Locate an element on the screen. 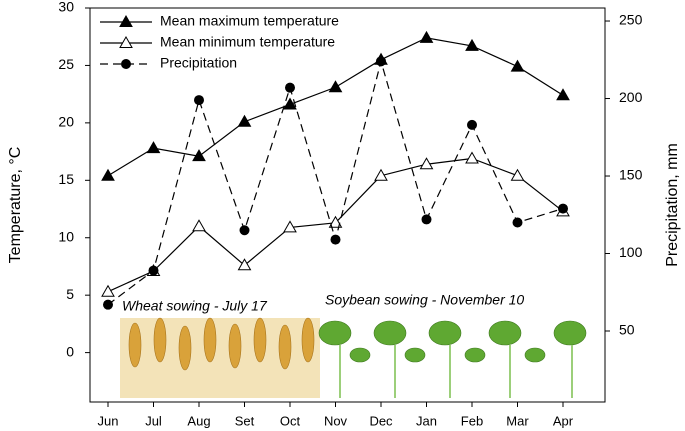 This screenshot has width=685, height=431. y2-tick-label: 100 is located at coordinates (631, 252).